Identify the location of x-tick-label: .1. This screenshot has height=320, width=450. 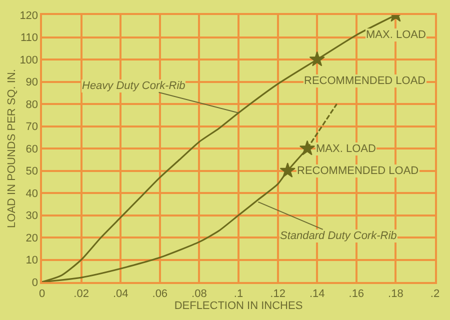
(239, 294).